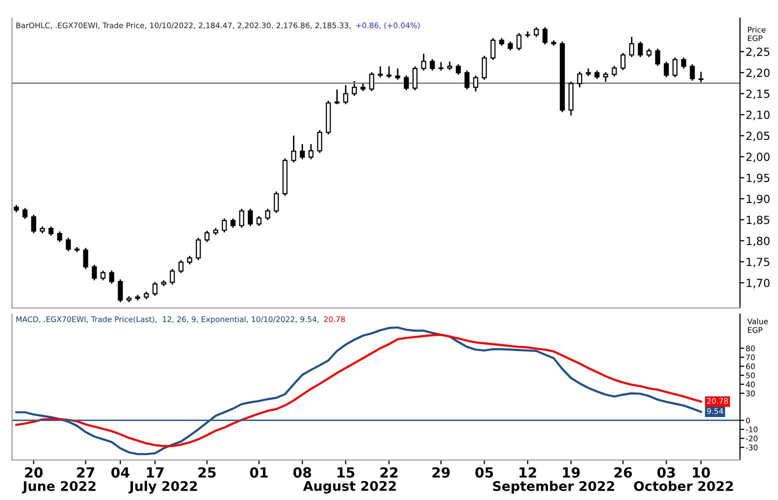  I want to click on y-tick-label: 1,70, so click(758, 283).